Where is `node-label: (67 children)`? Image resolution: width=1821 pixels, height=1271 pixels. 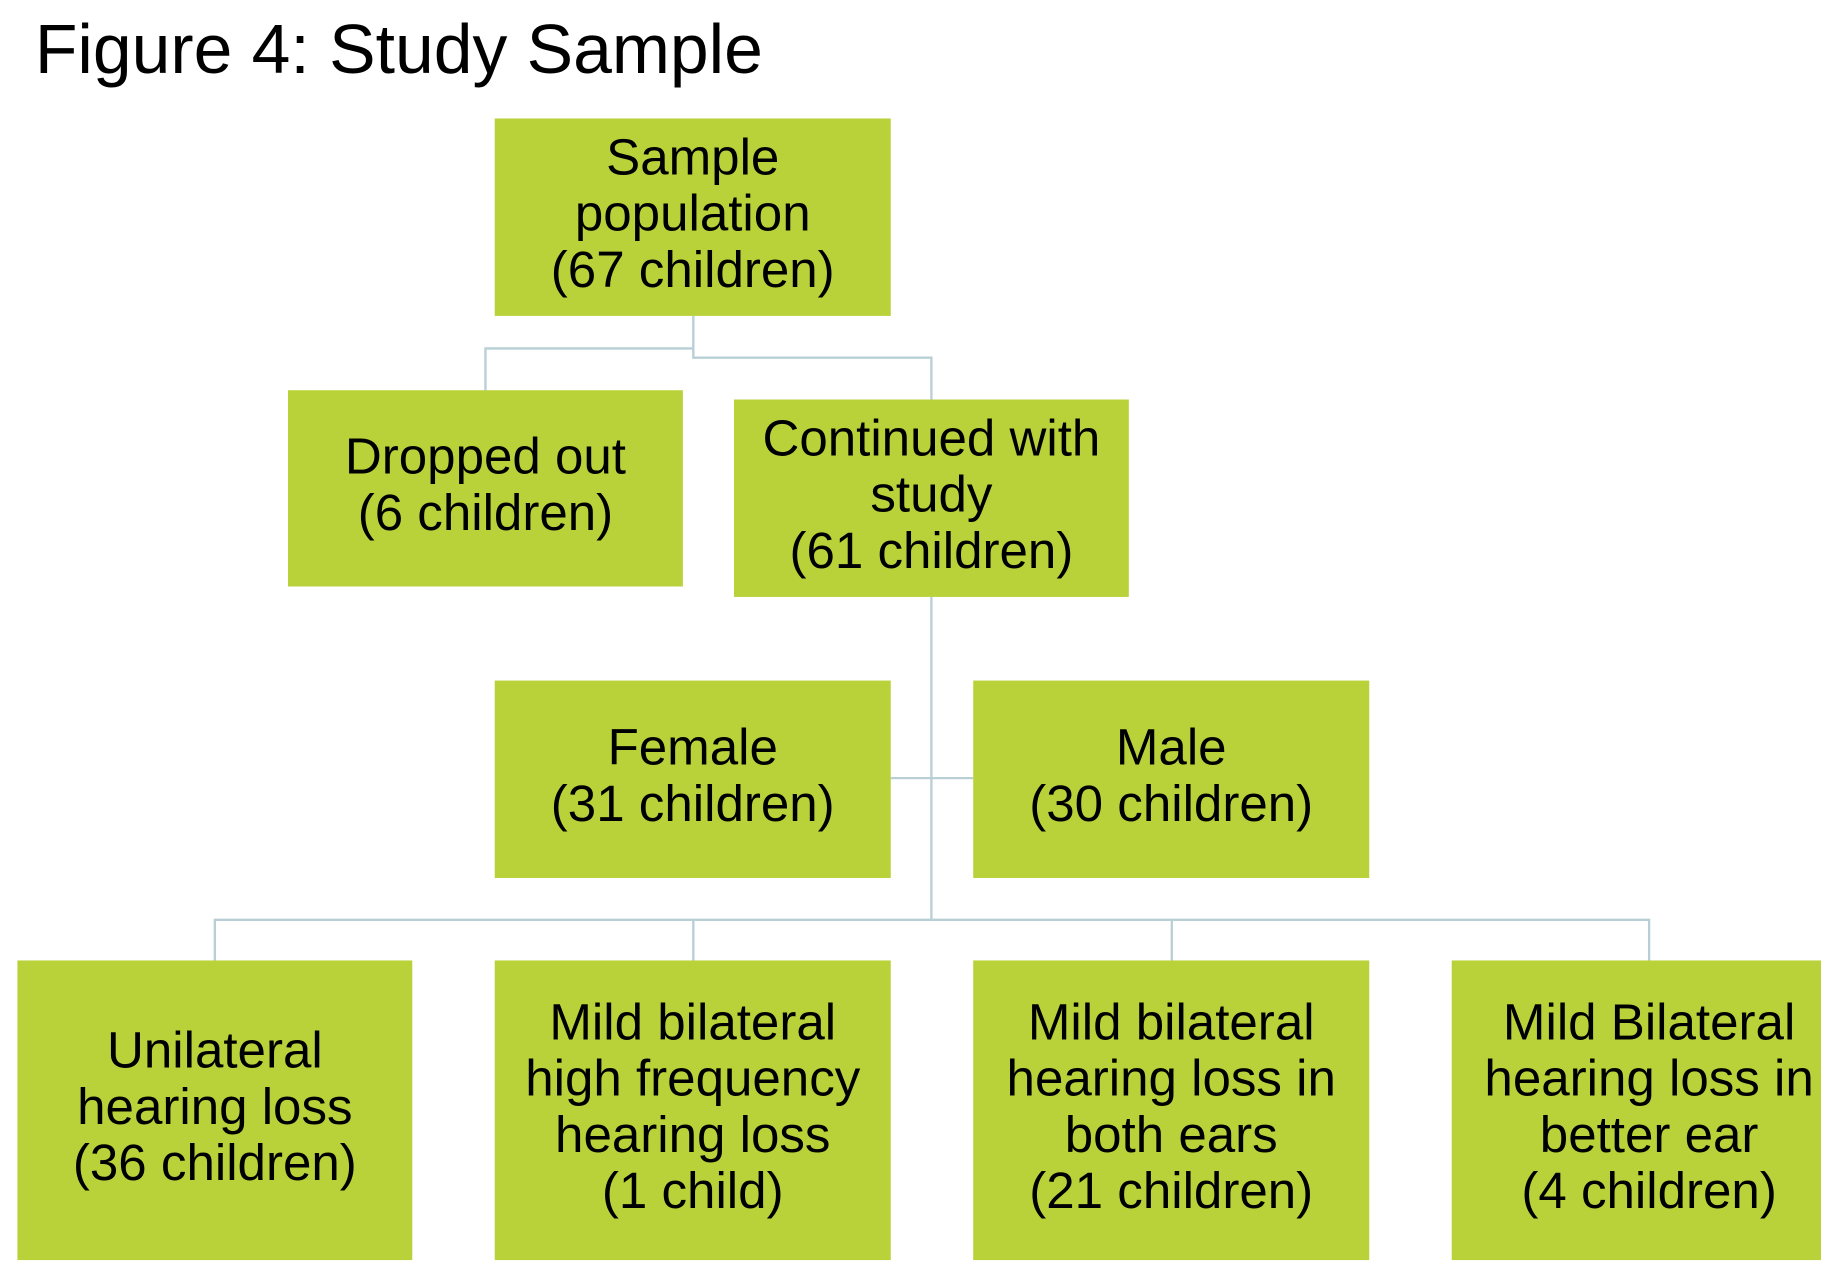
node-label: (67 children) is located at coordinates (693, 269).